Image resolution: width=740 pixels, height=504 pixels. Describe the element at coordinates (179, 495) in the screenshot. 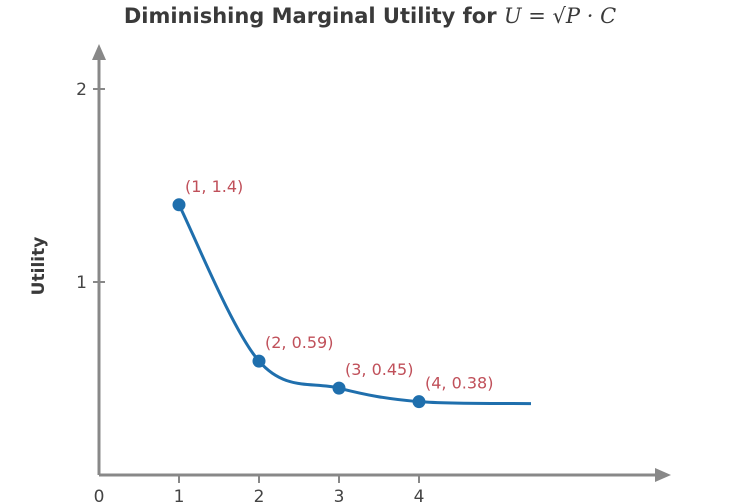

I see `x-tick-label: 1` at that location.